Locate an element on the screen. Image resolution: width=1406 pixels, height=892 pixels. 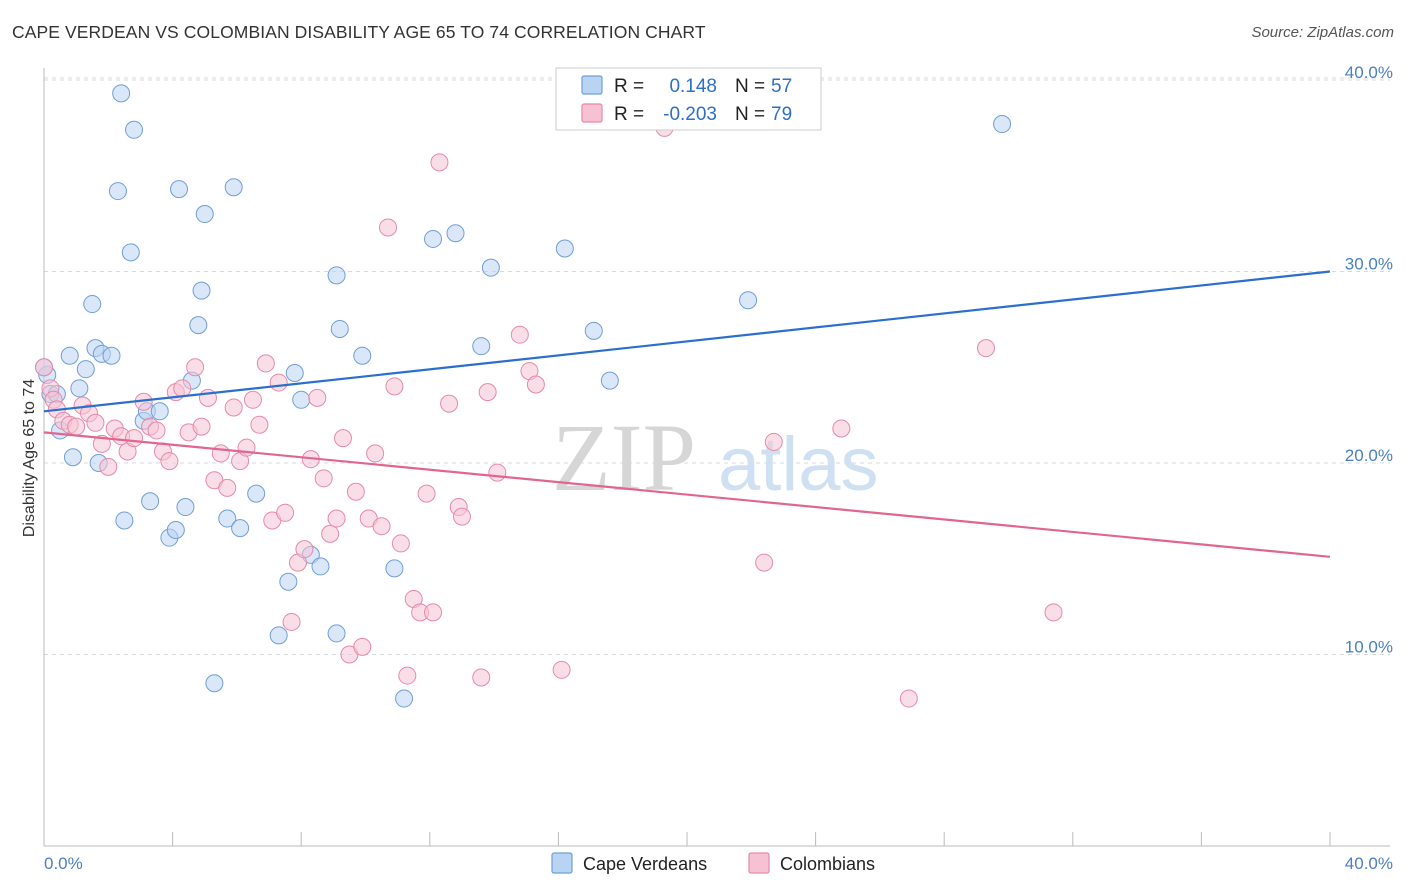
x-tick-label-max: 40.0% is located at coordinates (1369, 863).